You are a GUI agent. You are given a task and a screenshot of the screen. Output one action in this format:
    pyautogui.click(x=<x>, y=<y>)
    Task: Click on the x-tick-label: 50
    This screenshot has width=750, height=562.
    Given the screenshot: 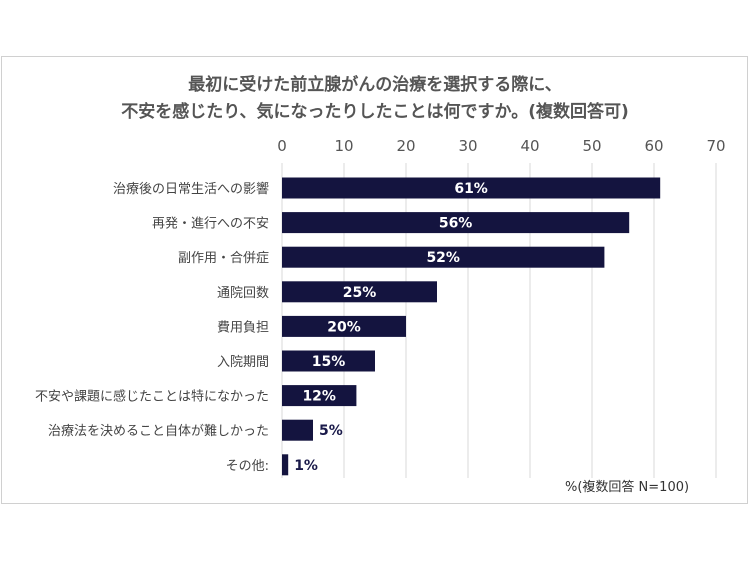 What is the action you would take?
    pyautogui.click(x=591, y=146)
    